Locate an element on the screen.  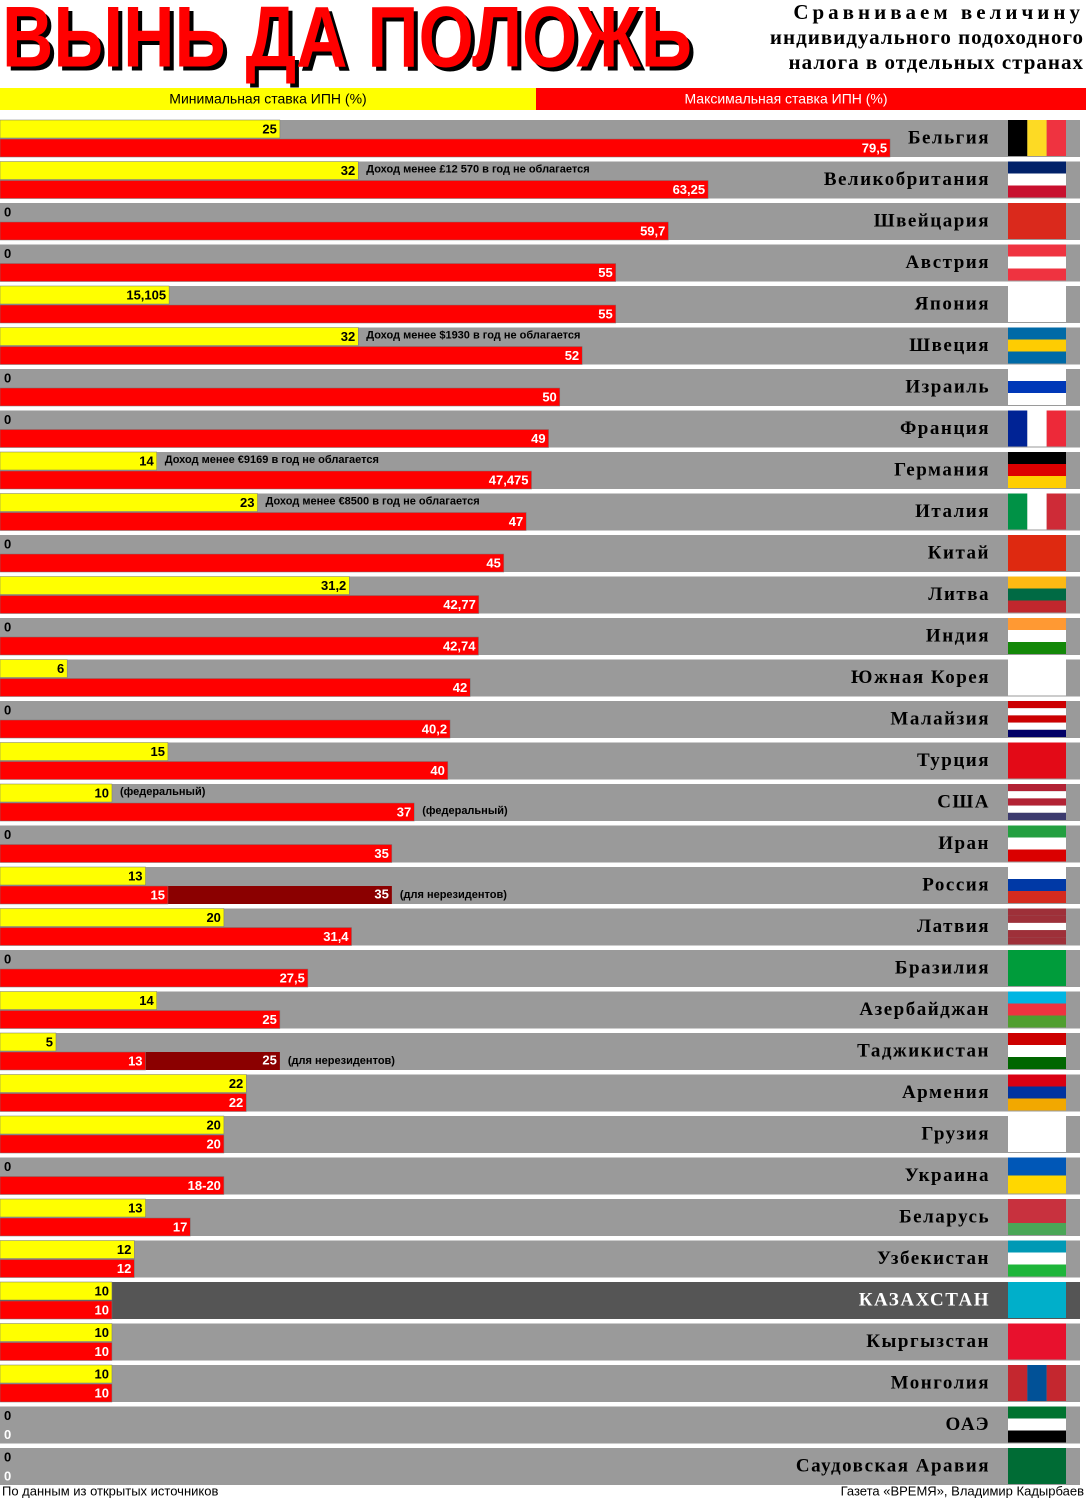
value-label: 31,2 is located at coordinates (333, 585).